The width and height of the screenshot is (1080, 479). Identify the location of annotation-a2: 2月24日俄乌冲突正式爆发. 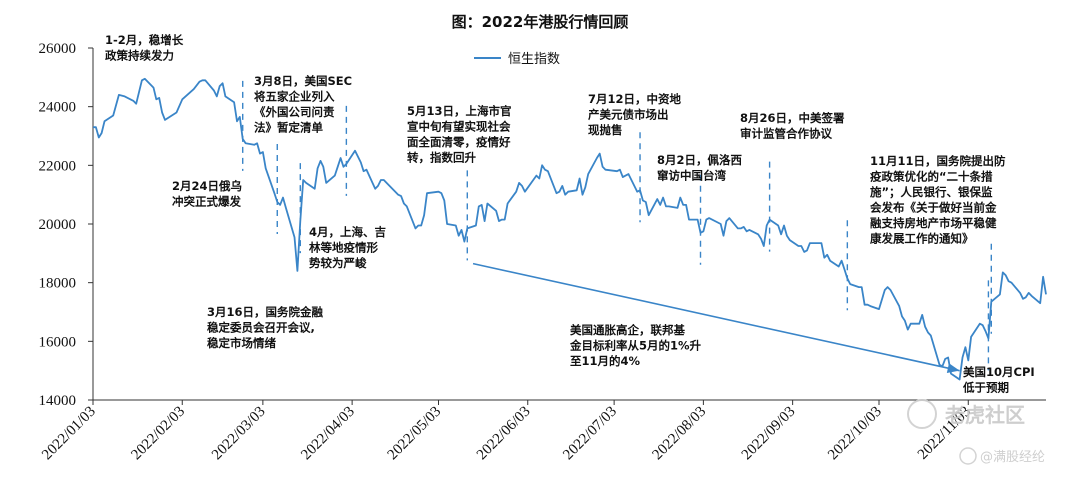
(207, 194).